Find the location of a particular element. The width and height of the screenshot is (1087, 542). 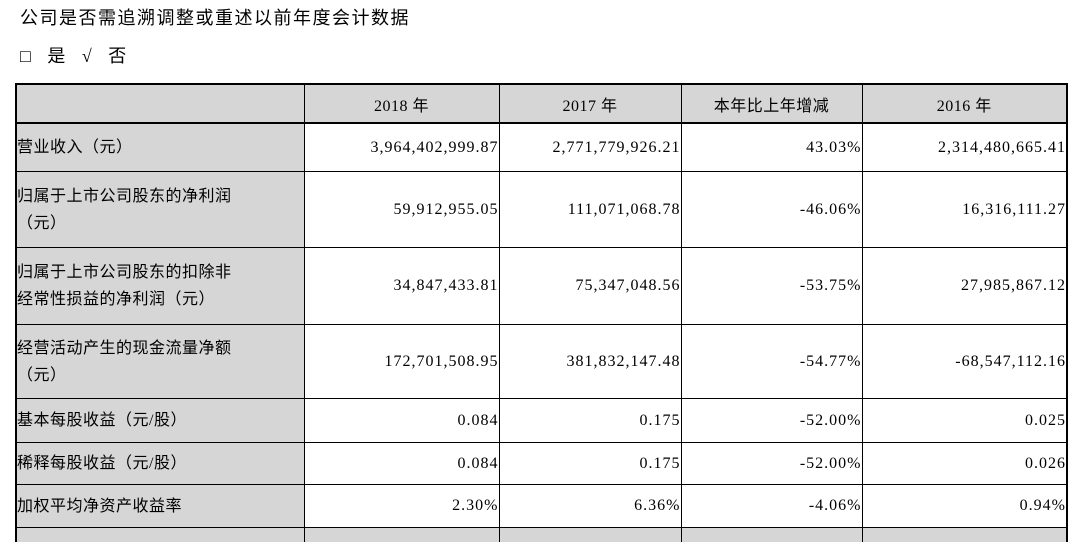

row-label: 归属于上市公司股东的扣除非 经常性损益的净利润（元） is located at coordinates (160, 286).